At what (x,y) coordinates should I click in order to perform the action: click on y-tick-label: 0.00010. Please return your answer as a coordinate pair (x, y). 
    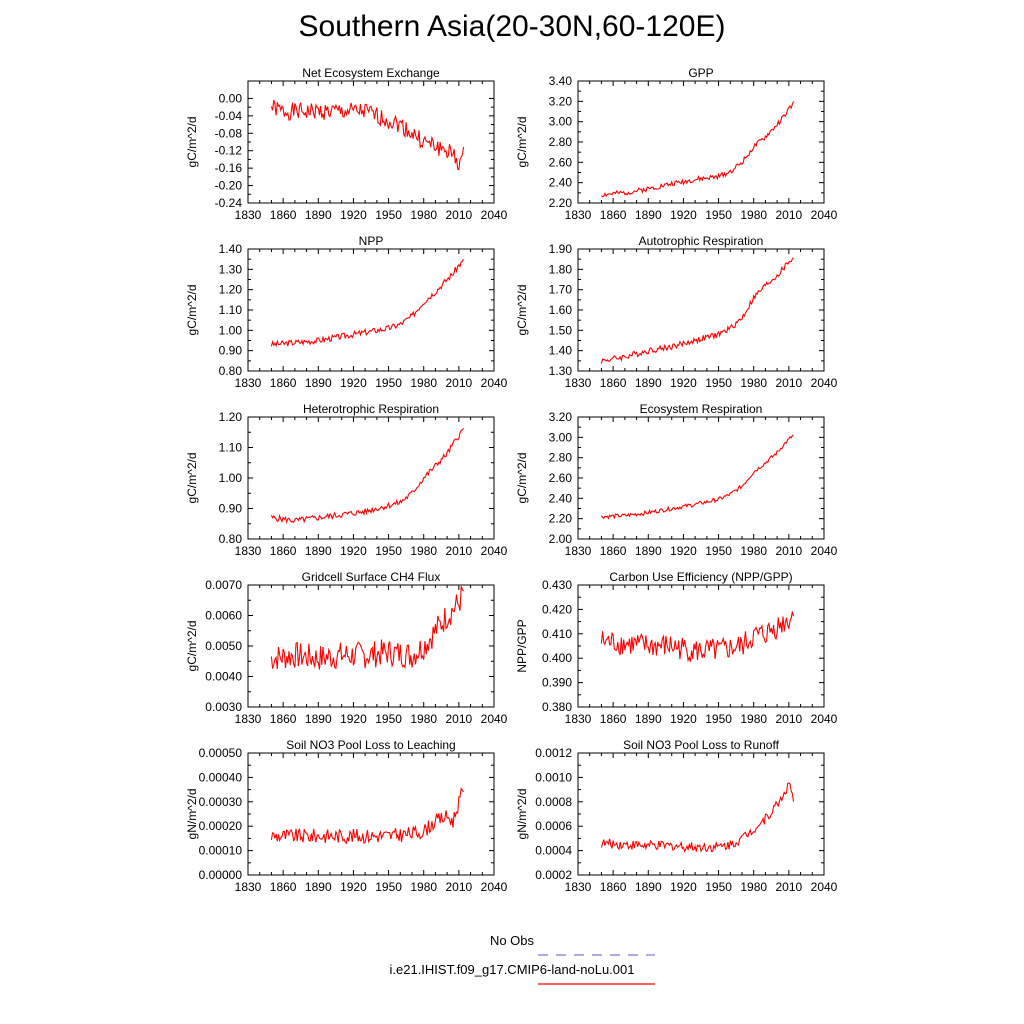
    Looking at the image, I should click on (221, 851).